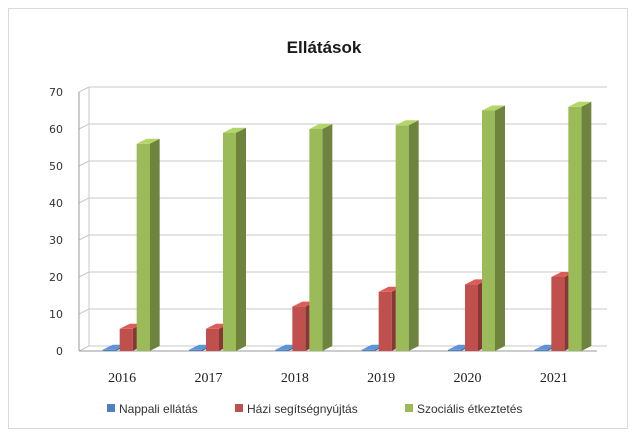 This screenshot has width=638, height=437. I want to click on x-tick-label: 2018, so click(295, 378).